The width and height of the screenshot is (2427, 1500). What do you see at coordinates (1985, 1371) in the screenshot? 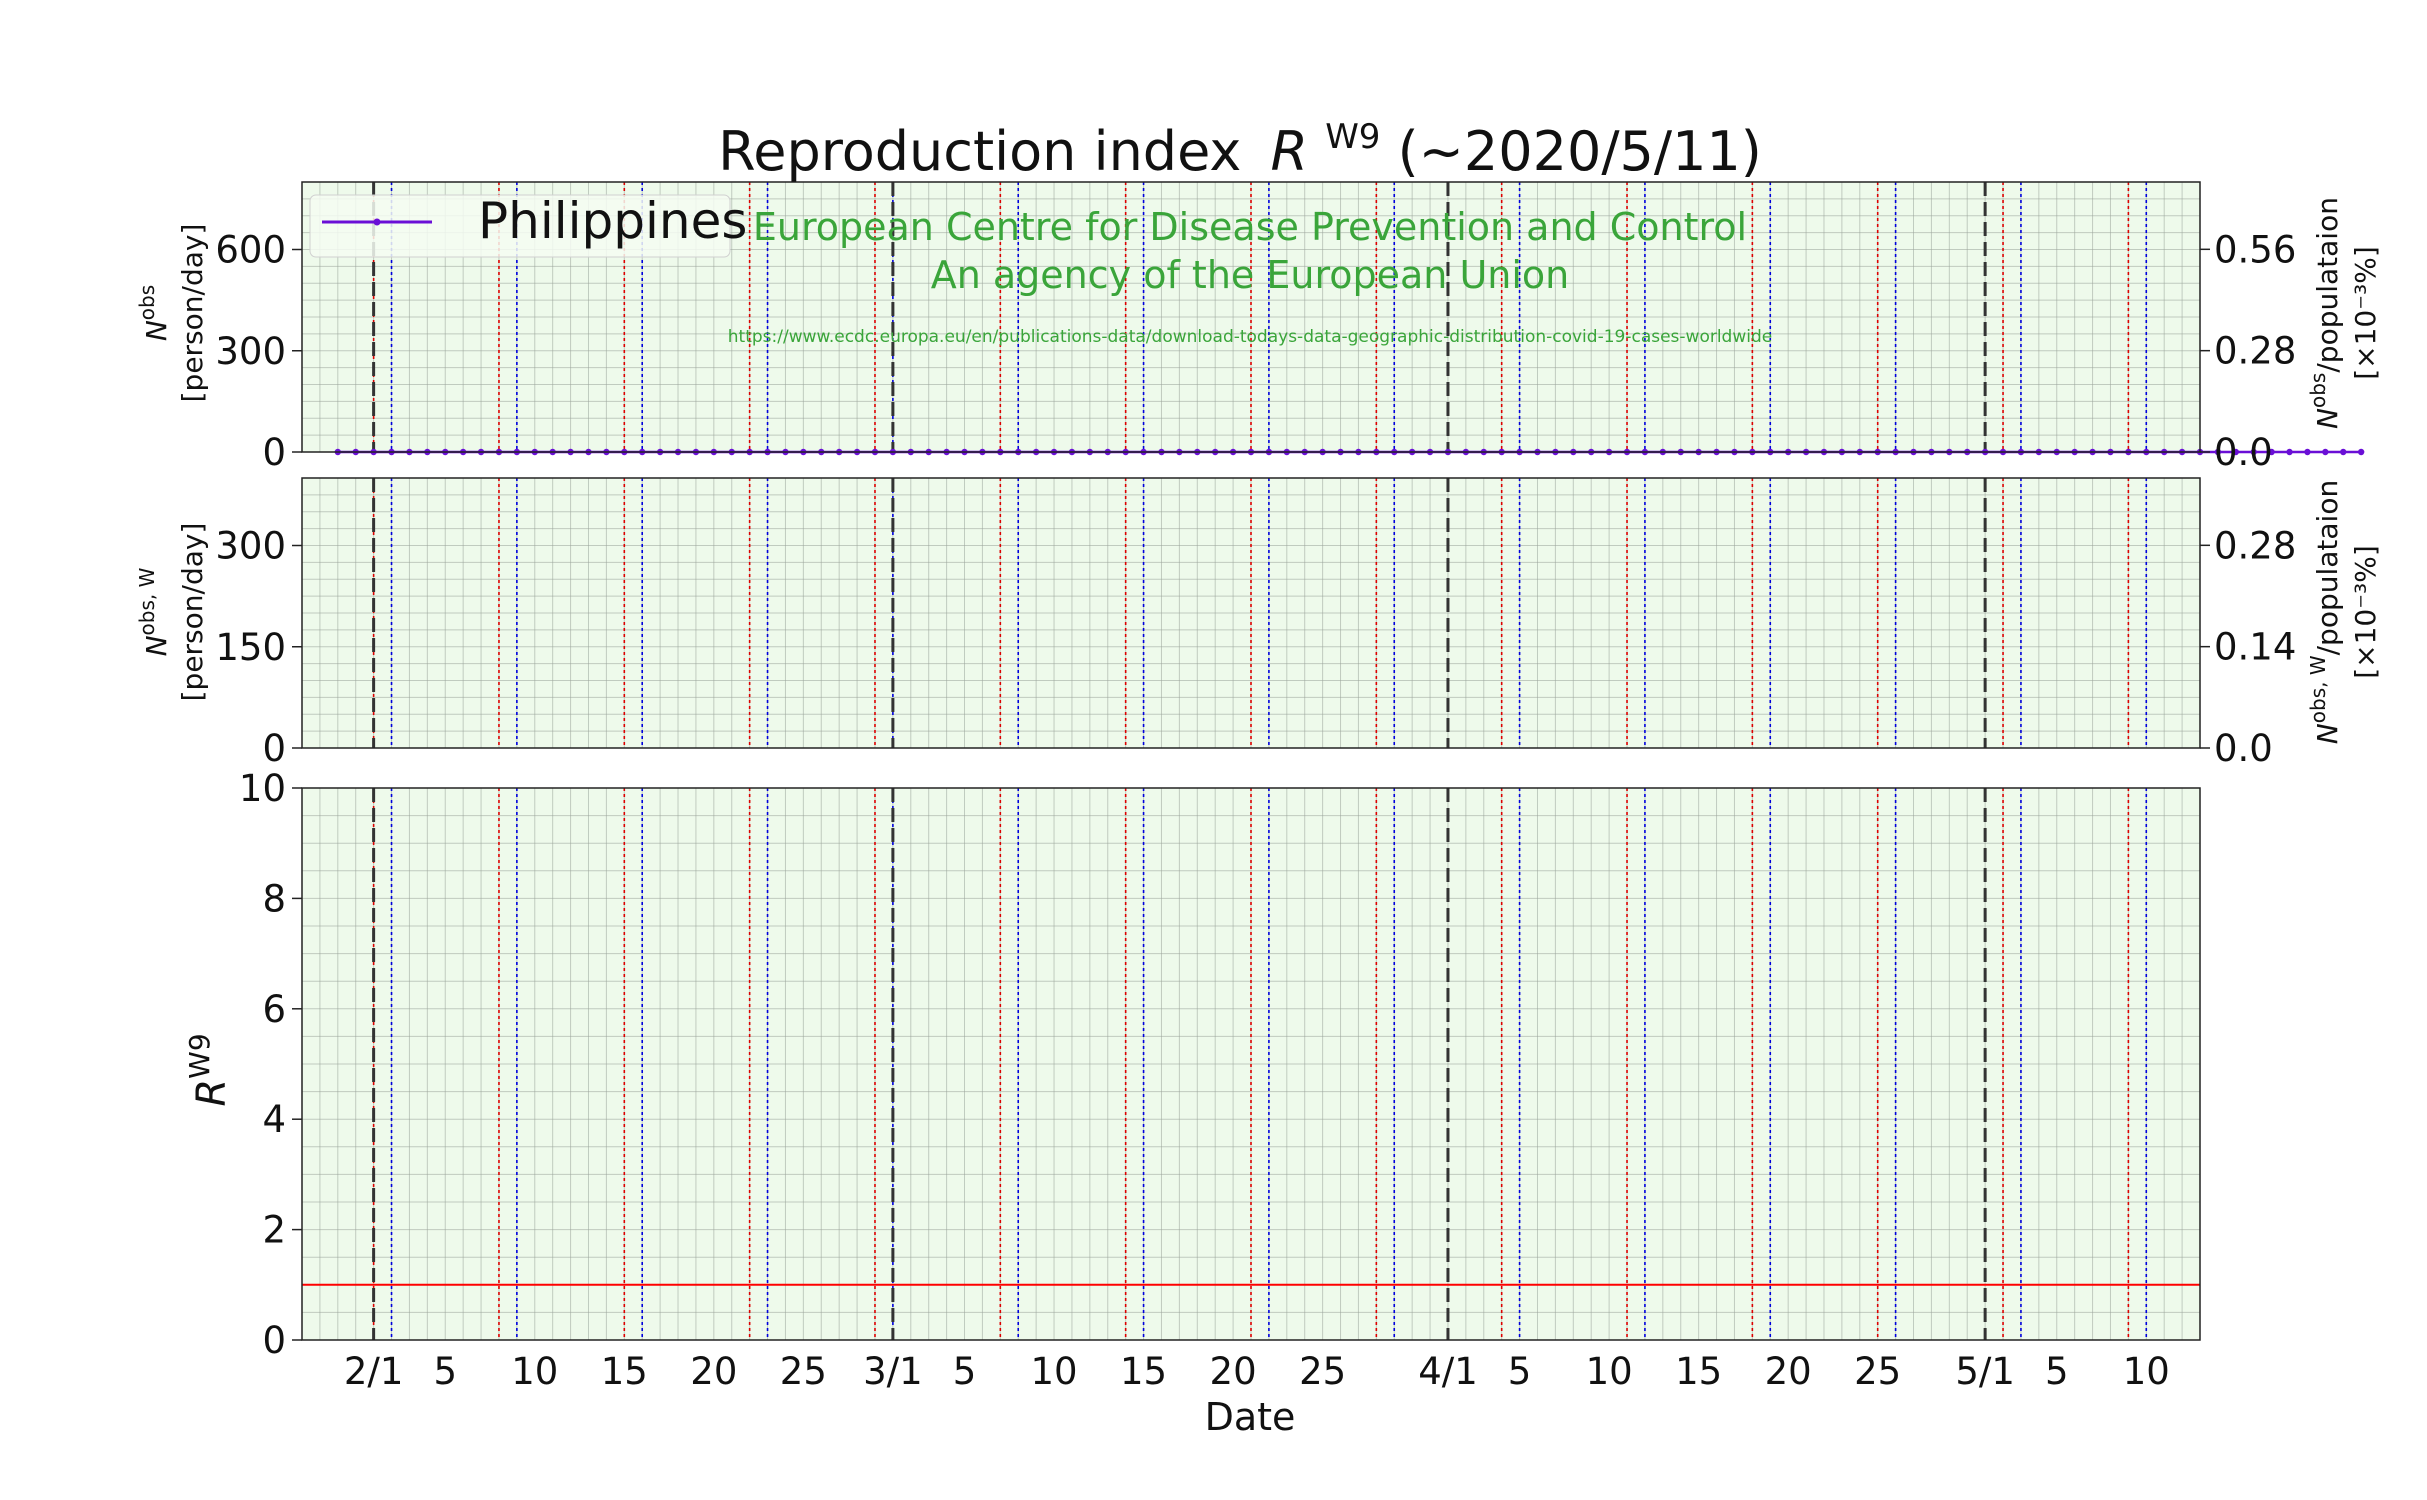
I see `x-tick-label: 5/1` at bounding box center [1985, 1371].